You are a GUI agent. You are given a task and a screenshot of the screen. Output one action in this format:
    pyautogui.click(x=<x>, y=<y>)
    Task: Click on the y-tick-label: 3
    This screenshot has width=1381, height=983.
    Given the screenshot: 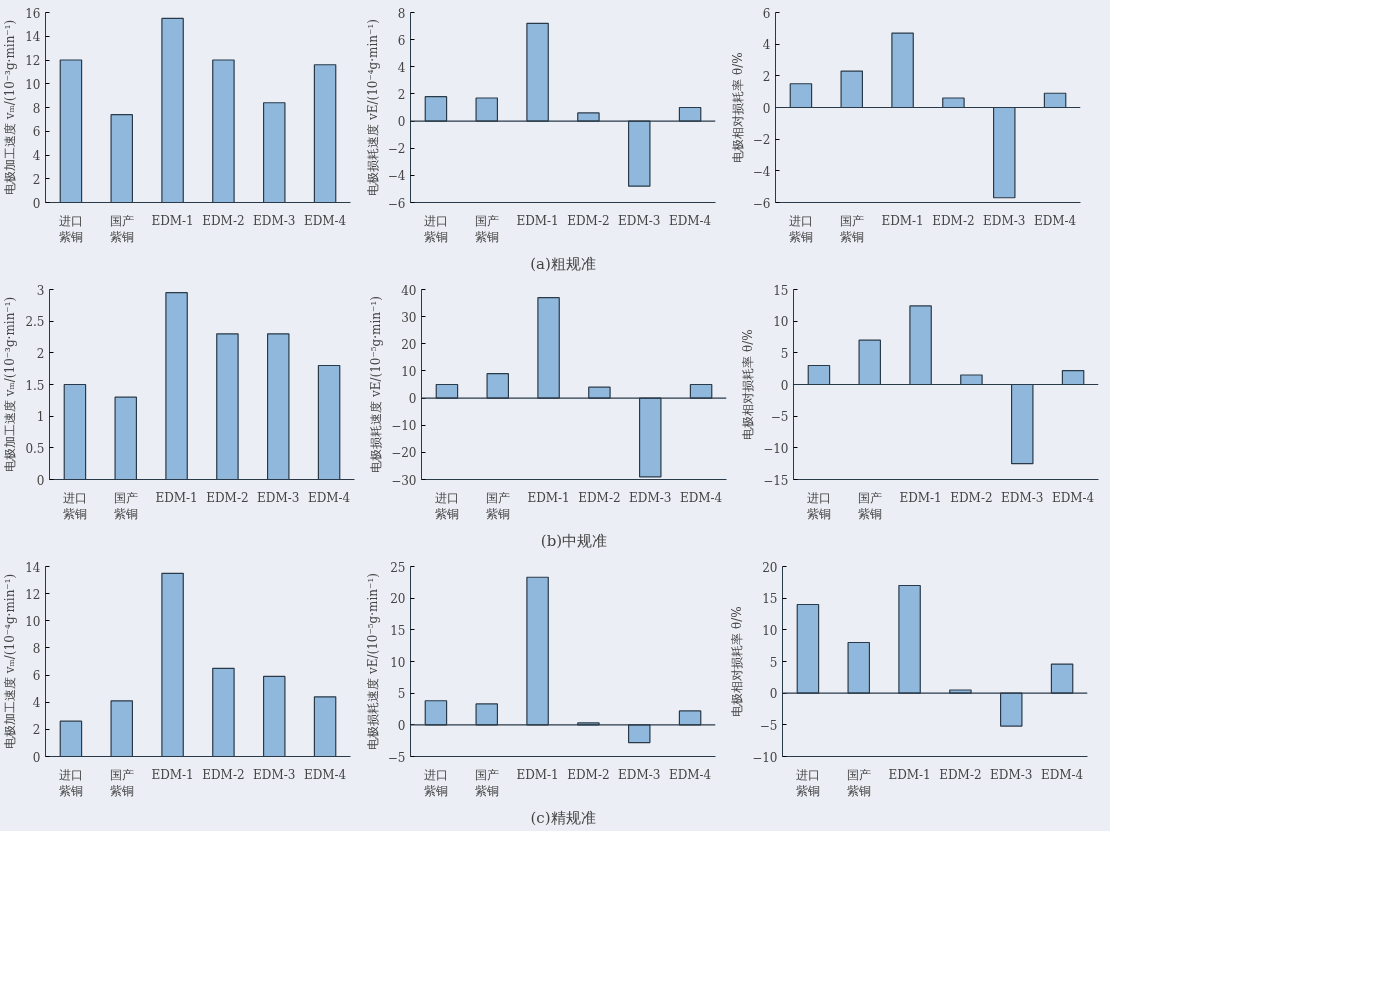 What is the action you would take?
    pyautogui.click(x=40, y=290)
    